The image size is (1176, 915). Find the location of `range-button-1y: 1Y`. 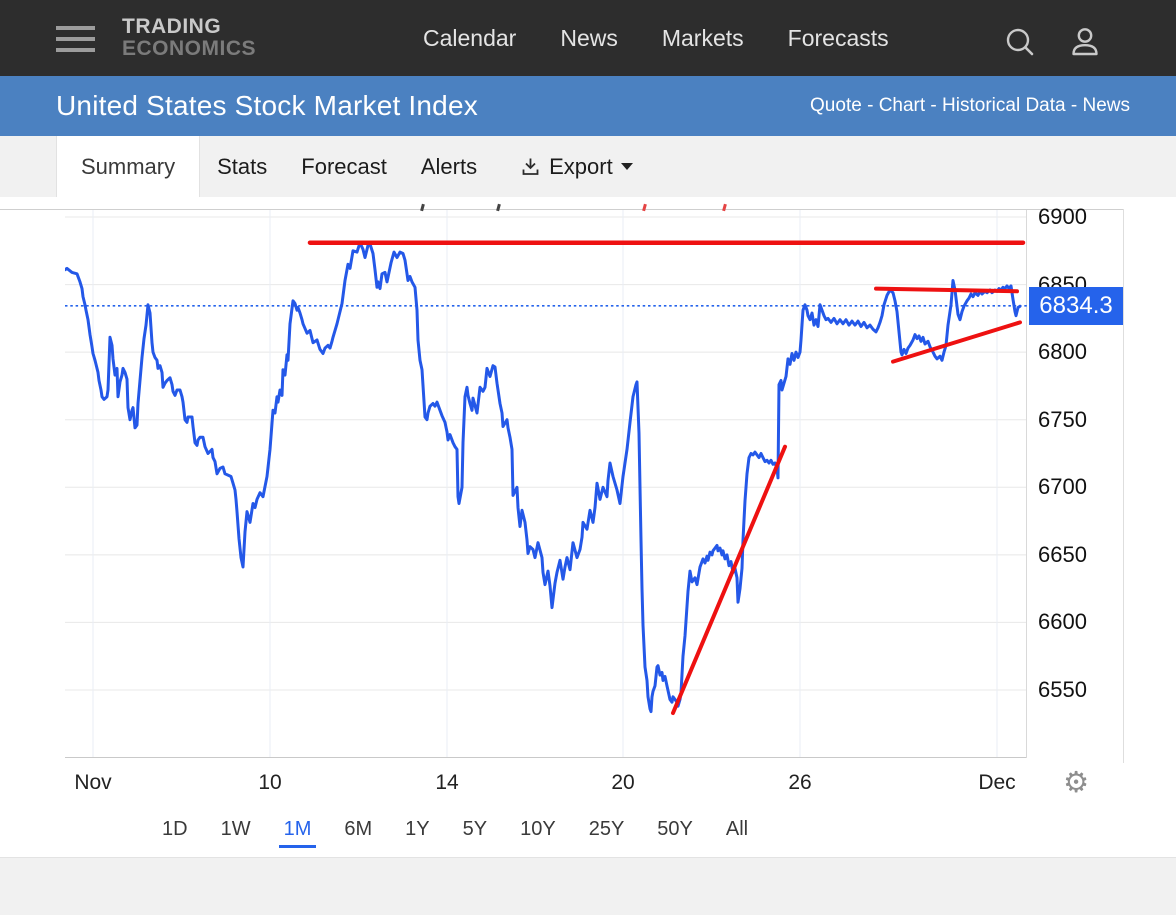

range-button-1y: 1Y is located at coordinates (417, 831).